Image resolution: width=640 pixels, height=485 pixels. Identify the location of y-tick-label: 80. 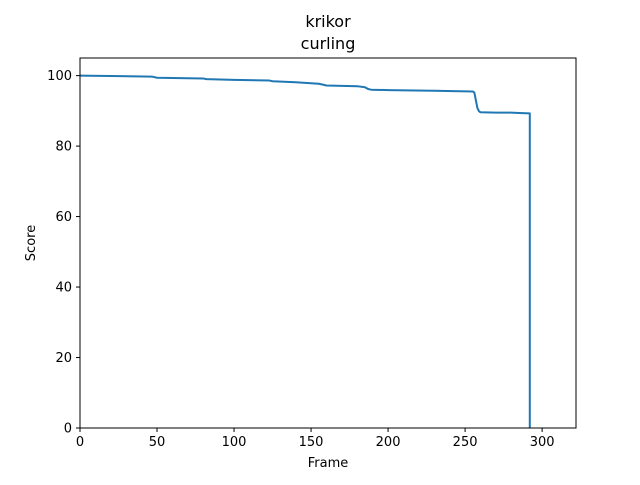
(63, 147).